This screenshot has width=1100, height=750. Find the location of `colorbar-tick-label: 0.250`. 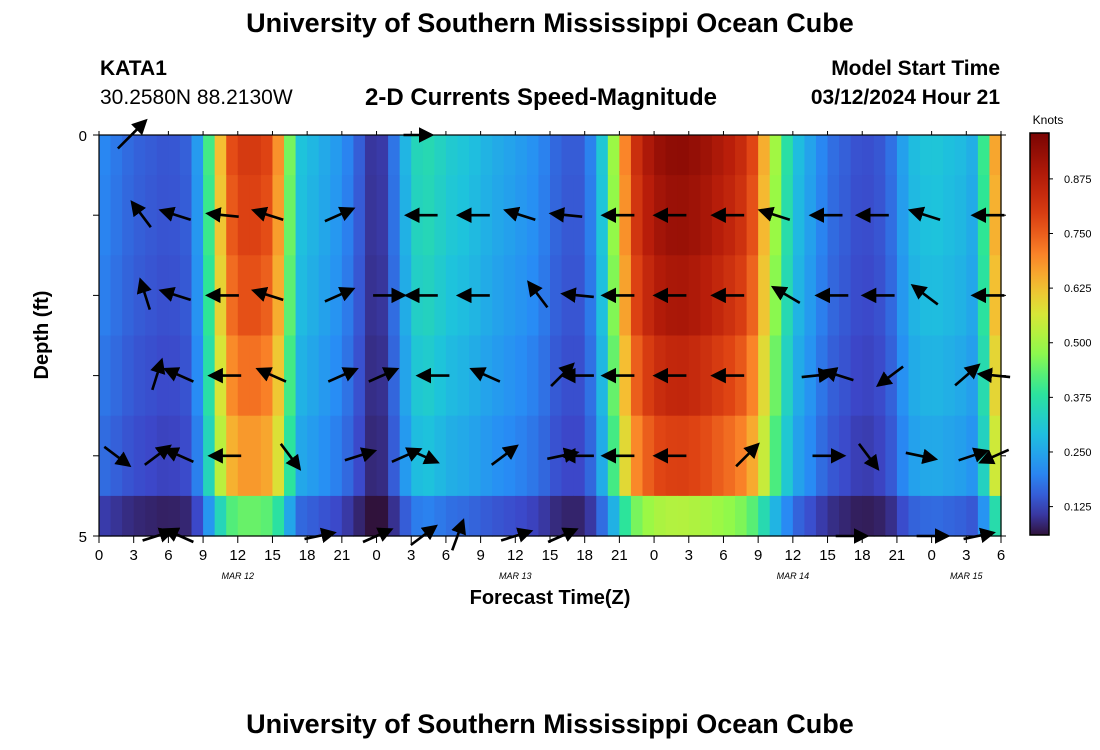

colorbar-tick-label: 0.250 is located at coordinates (1078, 453).